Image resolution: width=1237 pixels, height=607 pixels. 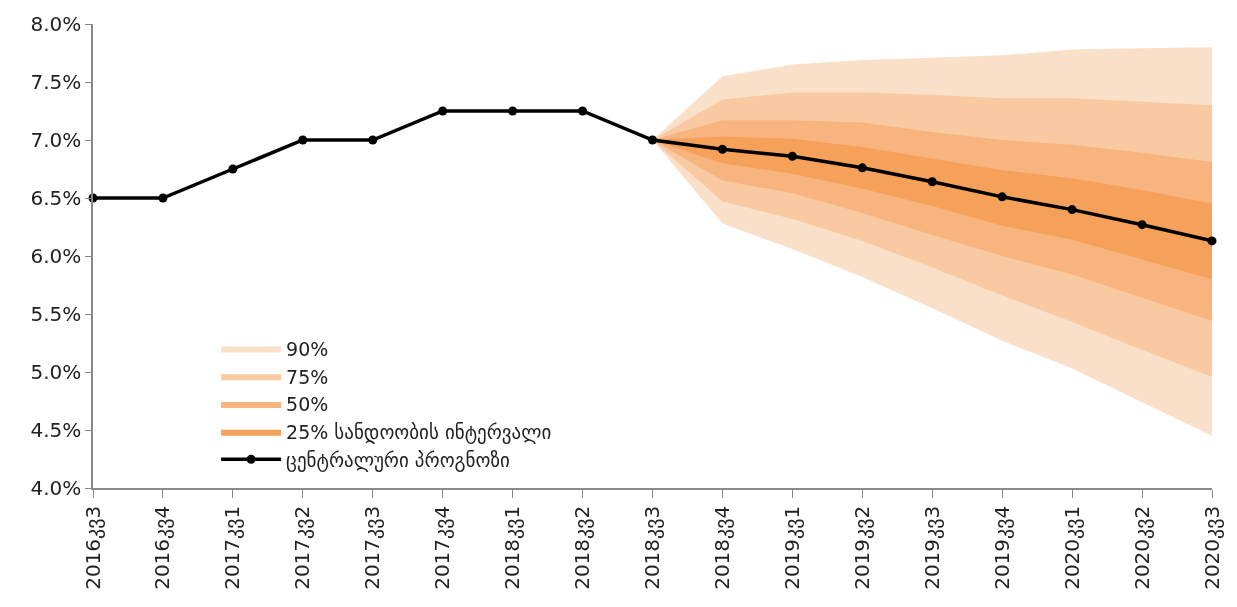 What do you see at coordinates (1211, 547) in the screenshot?
I see `x-tick-label: 2020კვ3` at bounding box center [1211, 547].